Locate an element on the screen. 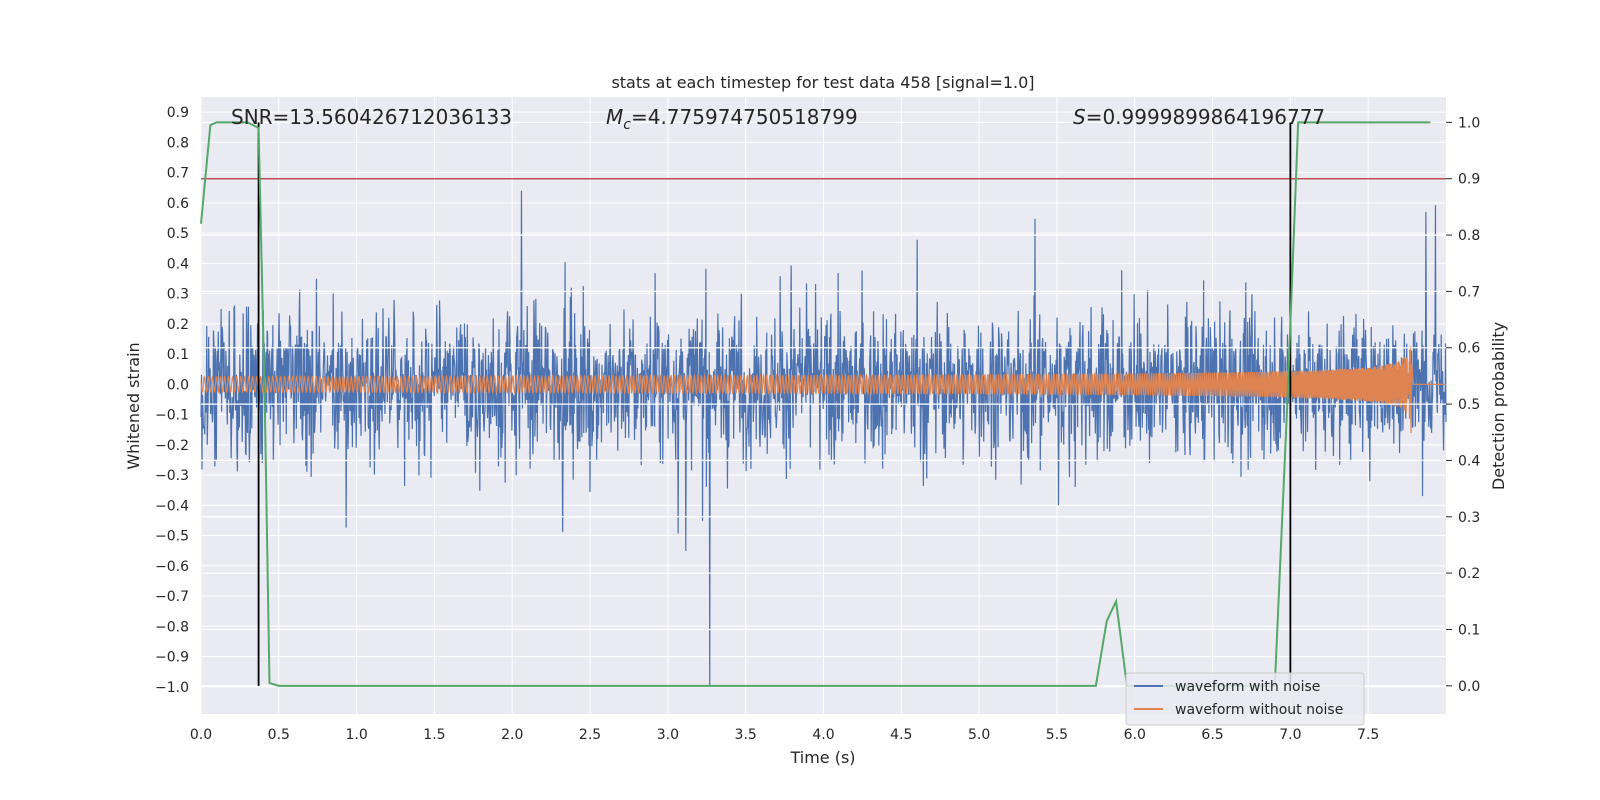 Image resolution: width=1600 pixels, height=800 pixels. y-tick-label: 0.0 is located at coordinates (178, 385).